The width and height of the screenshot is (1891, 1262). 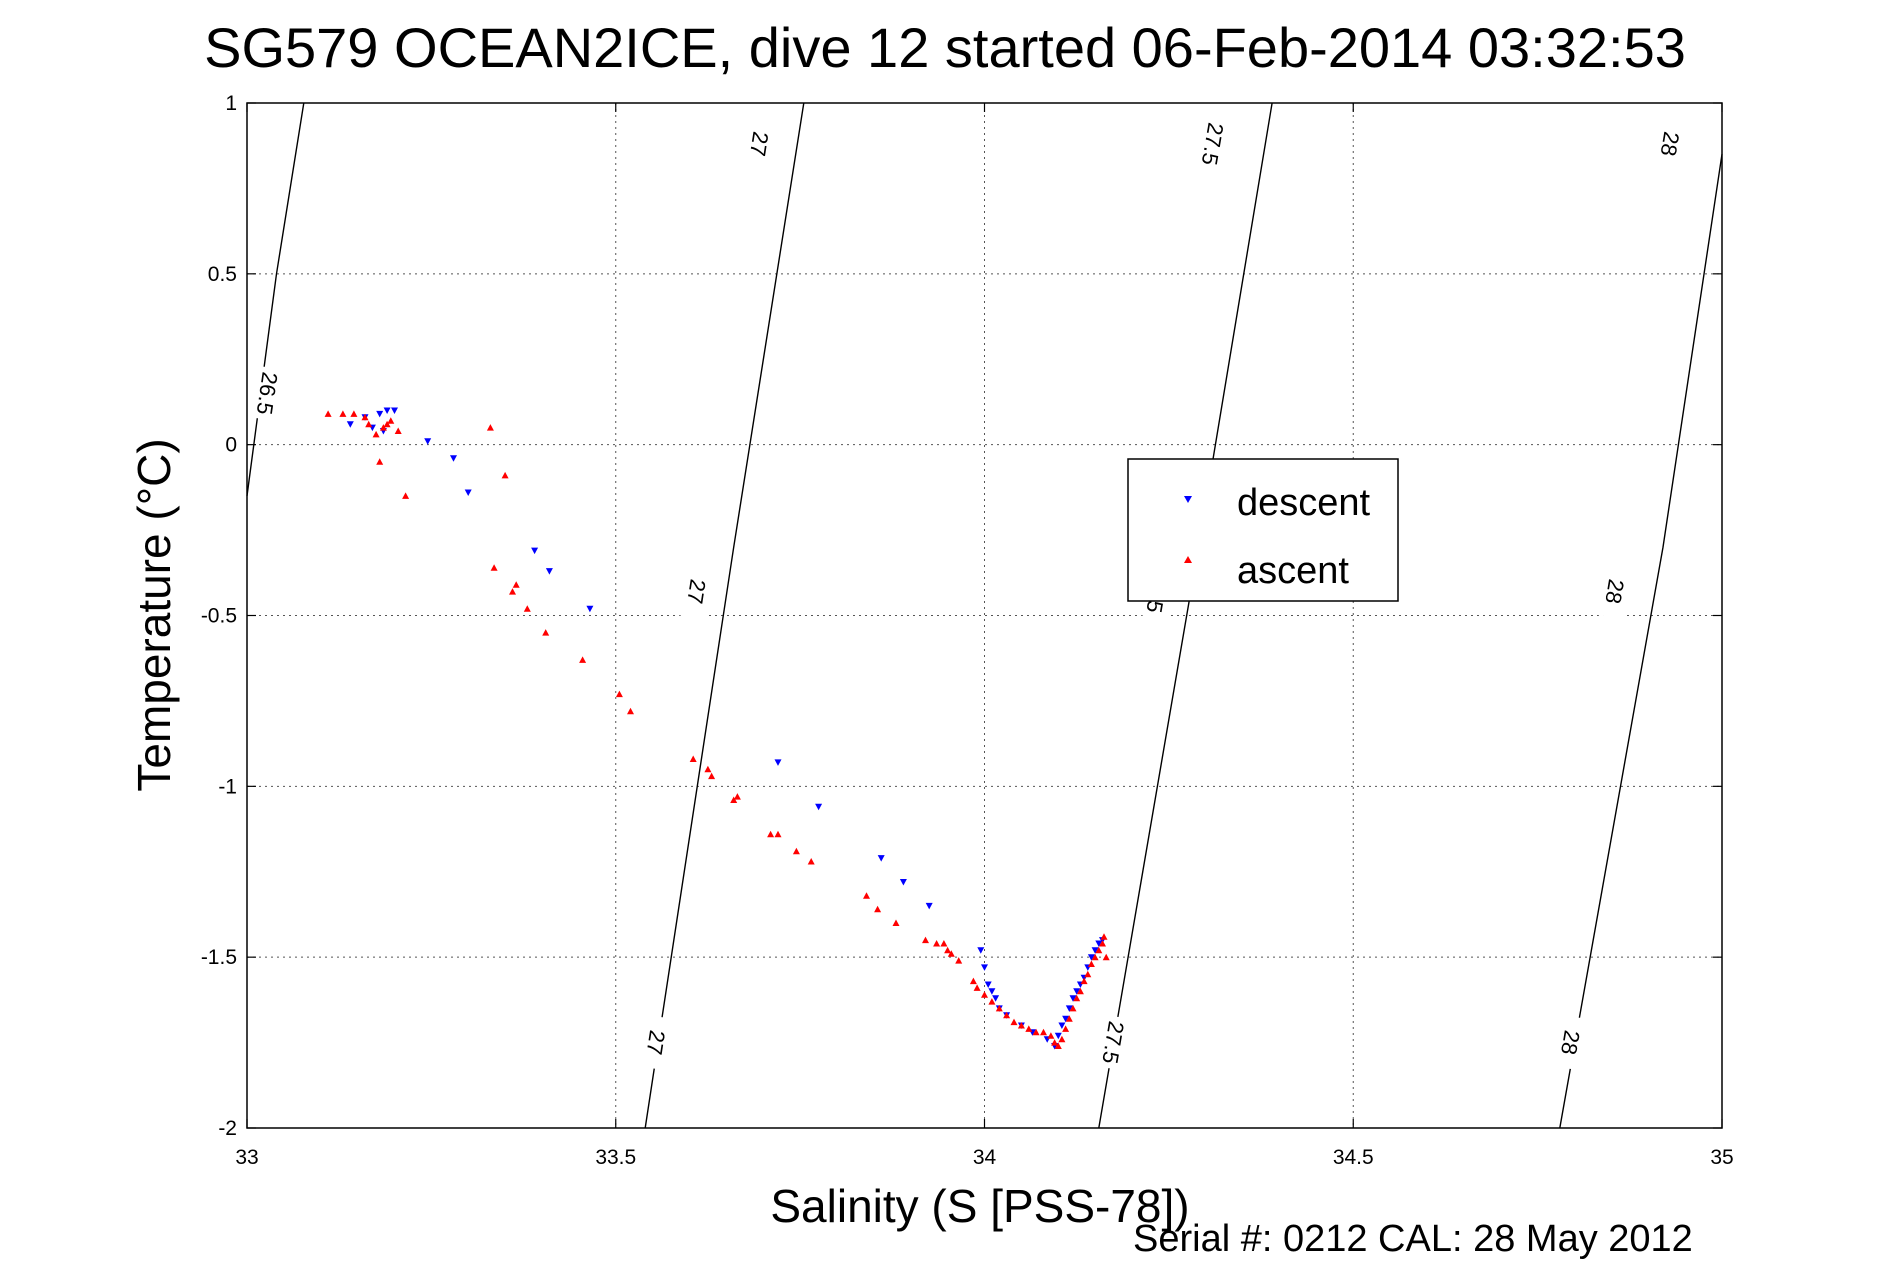 What do you see at coordinates (979, 1206) in the screenshot?
I see `x-axis-label: Salinity (S [PSS-78])` at bounding box center [979, 1206].